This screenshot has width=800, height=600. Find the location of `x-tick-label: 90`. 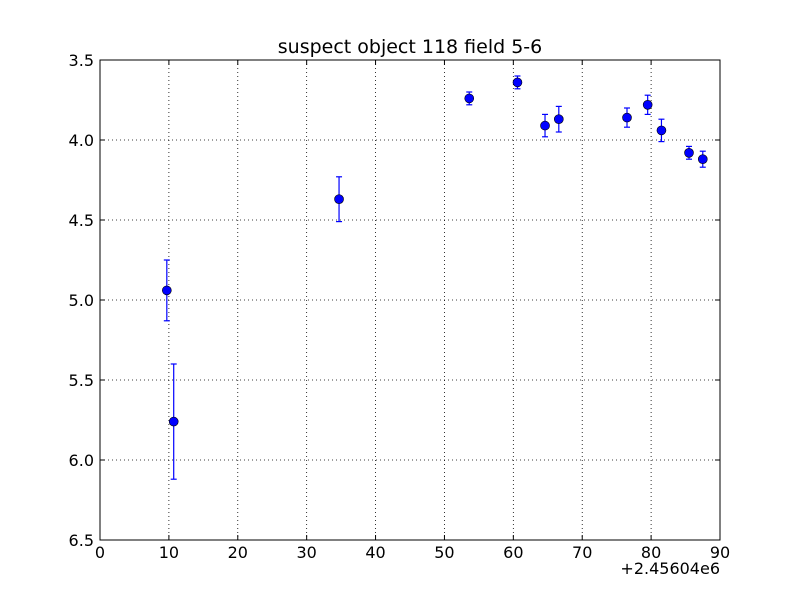

x-tick-label: 90 is located at coordinates (720, 552).